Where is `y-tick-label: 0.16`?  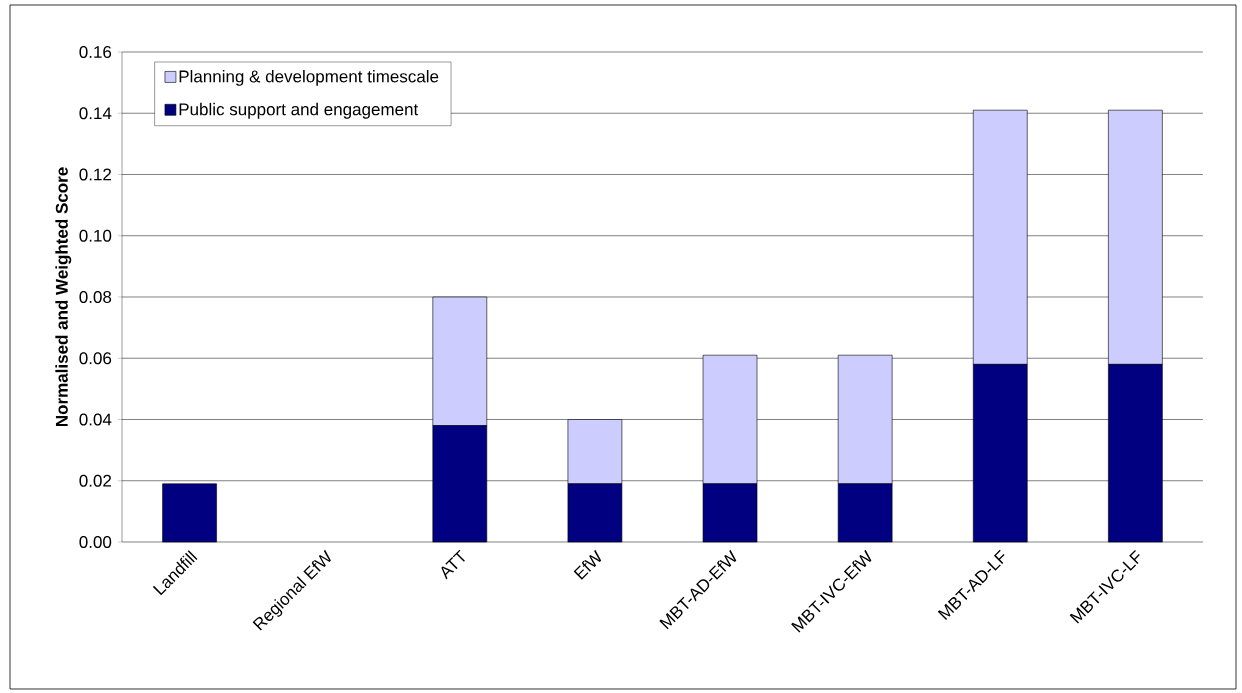
y-tick-label: 0.16 is located at coordinates (95, 52).